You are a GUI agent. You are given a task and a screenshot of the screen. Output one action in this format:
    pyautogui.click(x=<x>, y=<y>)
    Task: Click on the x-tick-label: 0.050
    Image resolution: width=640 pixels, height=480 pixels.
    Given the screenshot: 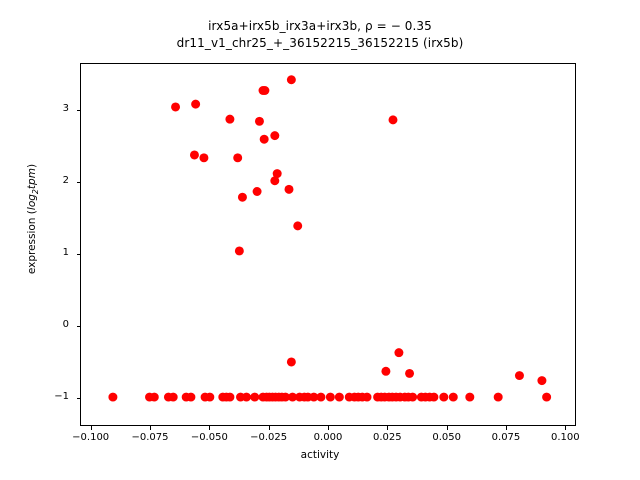 What is the action you would take?
    pyautogui.click(x=446, y=437)
    